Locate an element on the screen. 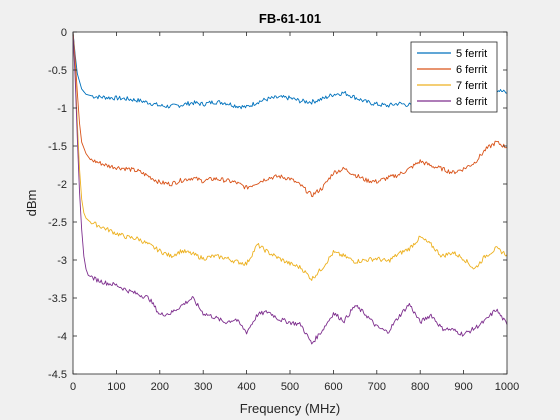 This screenshot has height=420, width=560. y-tick-label: -0.5 is located at coordinates (57, 71).